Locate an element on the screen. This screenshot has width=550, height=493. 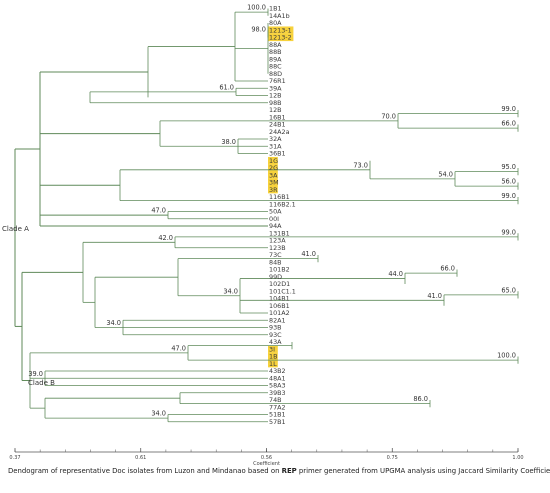
leaf-label: 1L is located at coordinates (273, 364).